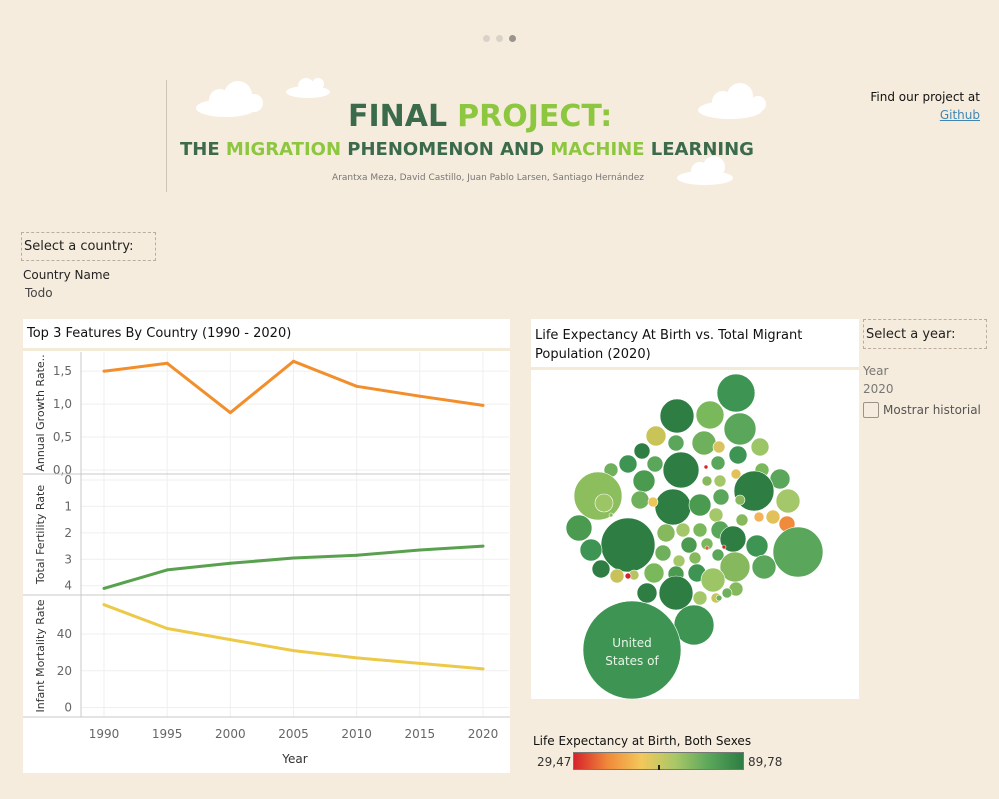  What do you see at coordinates (39, 293) in the screenshot?
I see `country-dropdown: Todo` at bounding box center [39, 293].